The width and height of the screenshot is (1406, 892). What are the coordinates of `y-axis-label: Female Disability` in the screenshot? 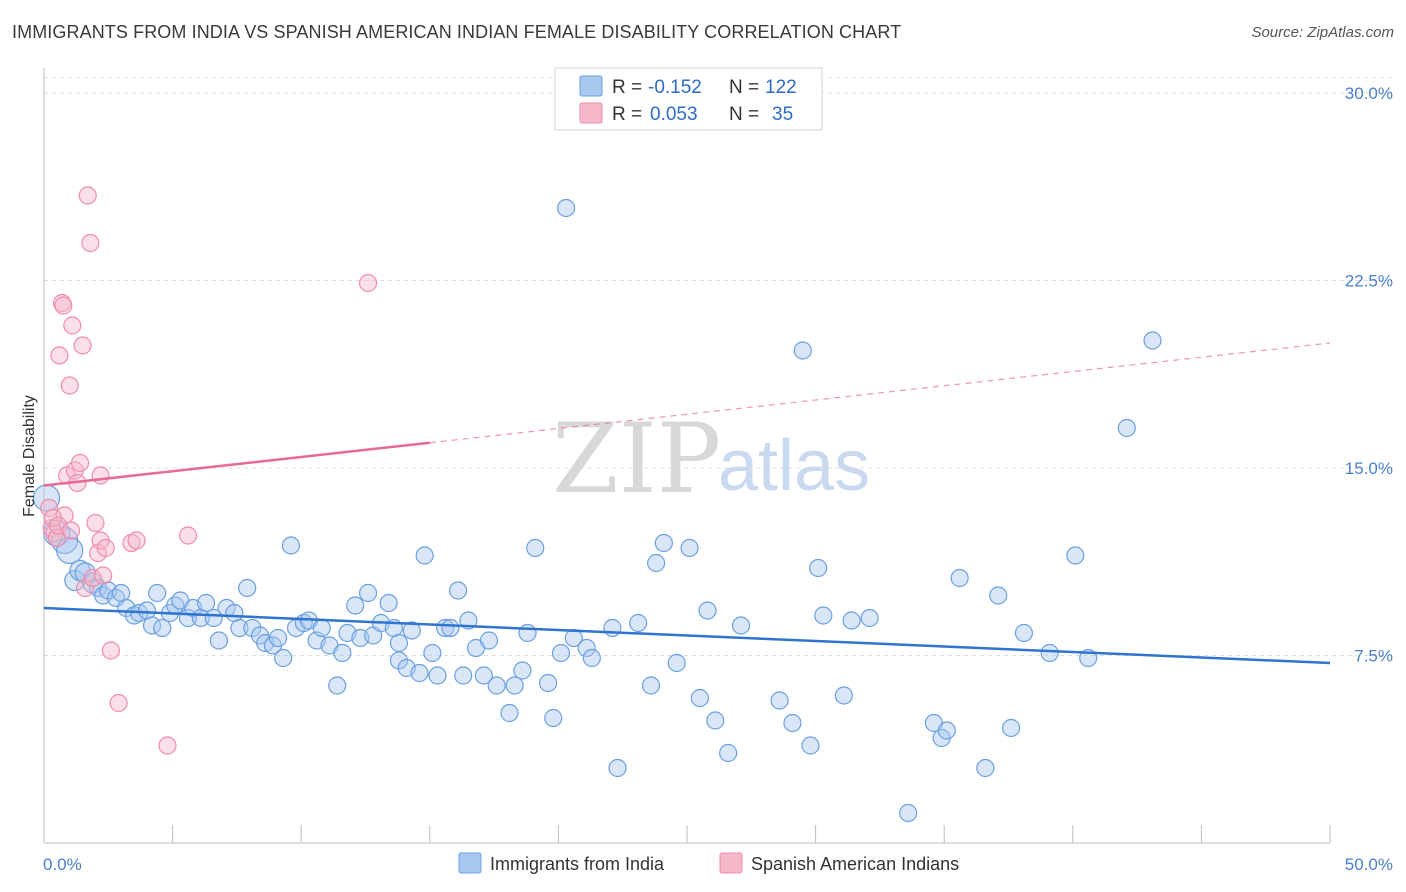 It's located at (29, 456).